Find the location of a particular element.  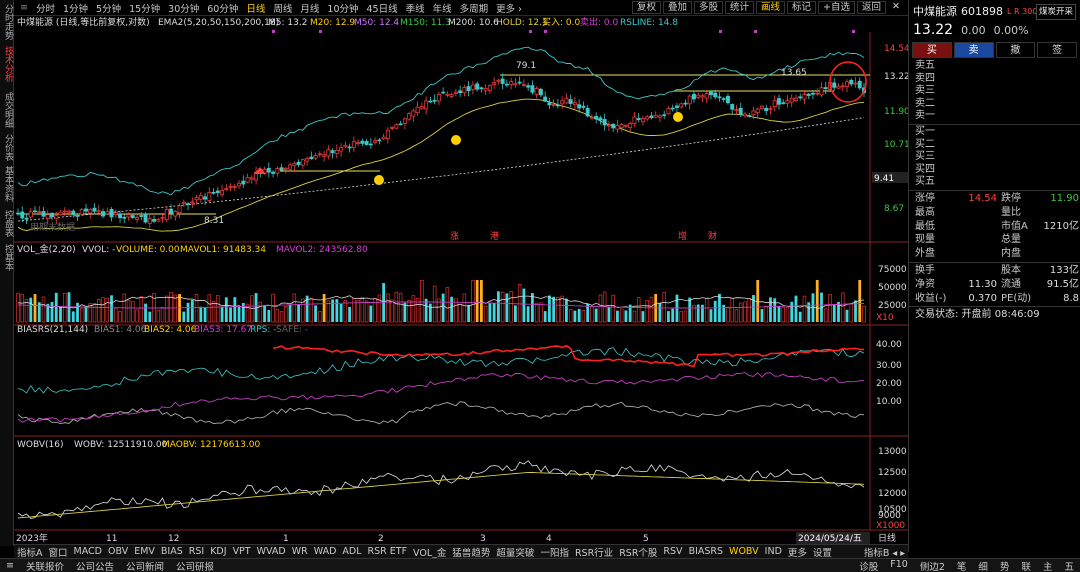

bid-row: 买一 is located at coordinates (925, 131).